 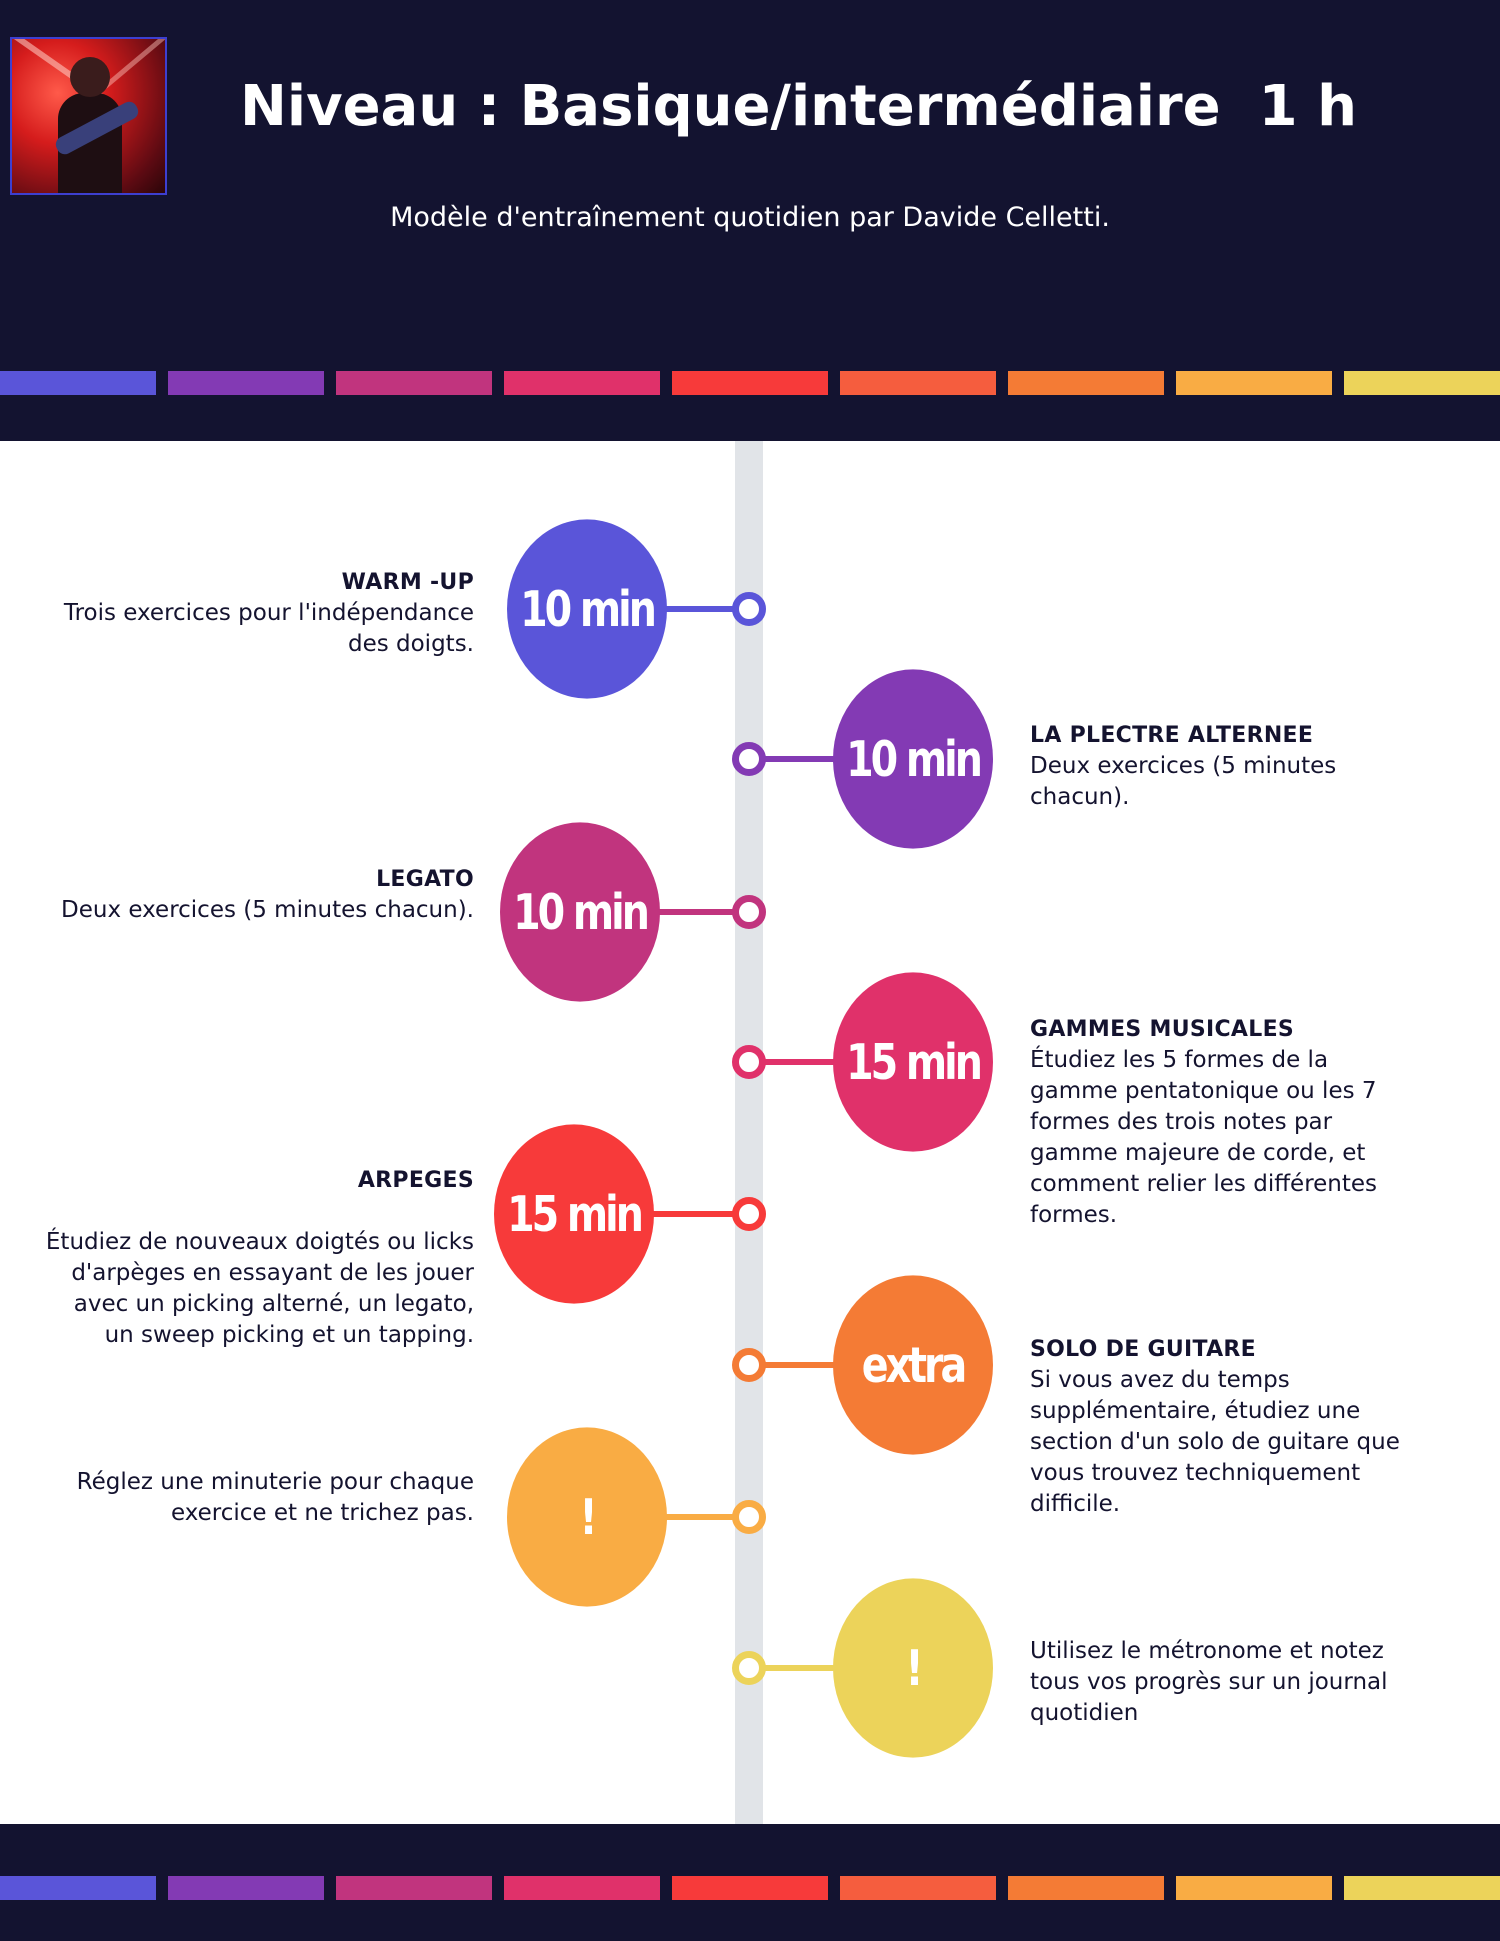 What do you see at coordinates (407, 582) in the screenshot?
I see `section-heading: WARM -UP` at bounding box center [407, 582].